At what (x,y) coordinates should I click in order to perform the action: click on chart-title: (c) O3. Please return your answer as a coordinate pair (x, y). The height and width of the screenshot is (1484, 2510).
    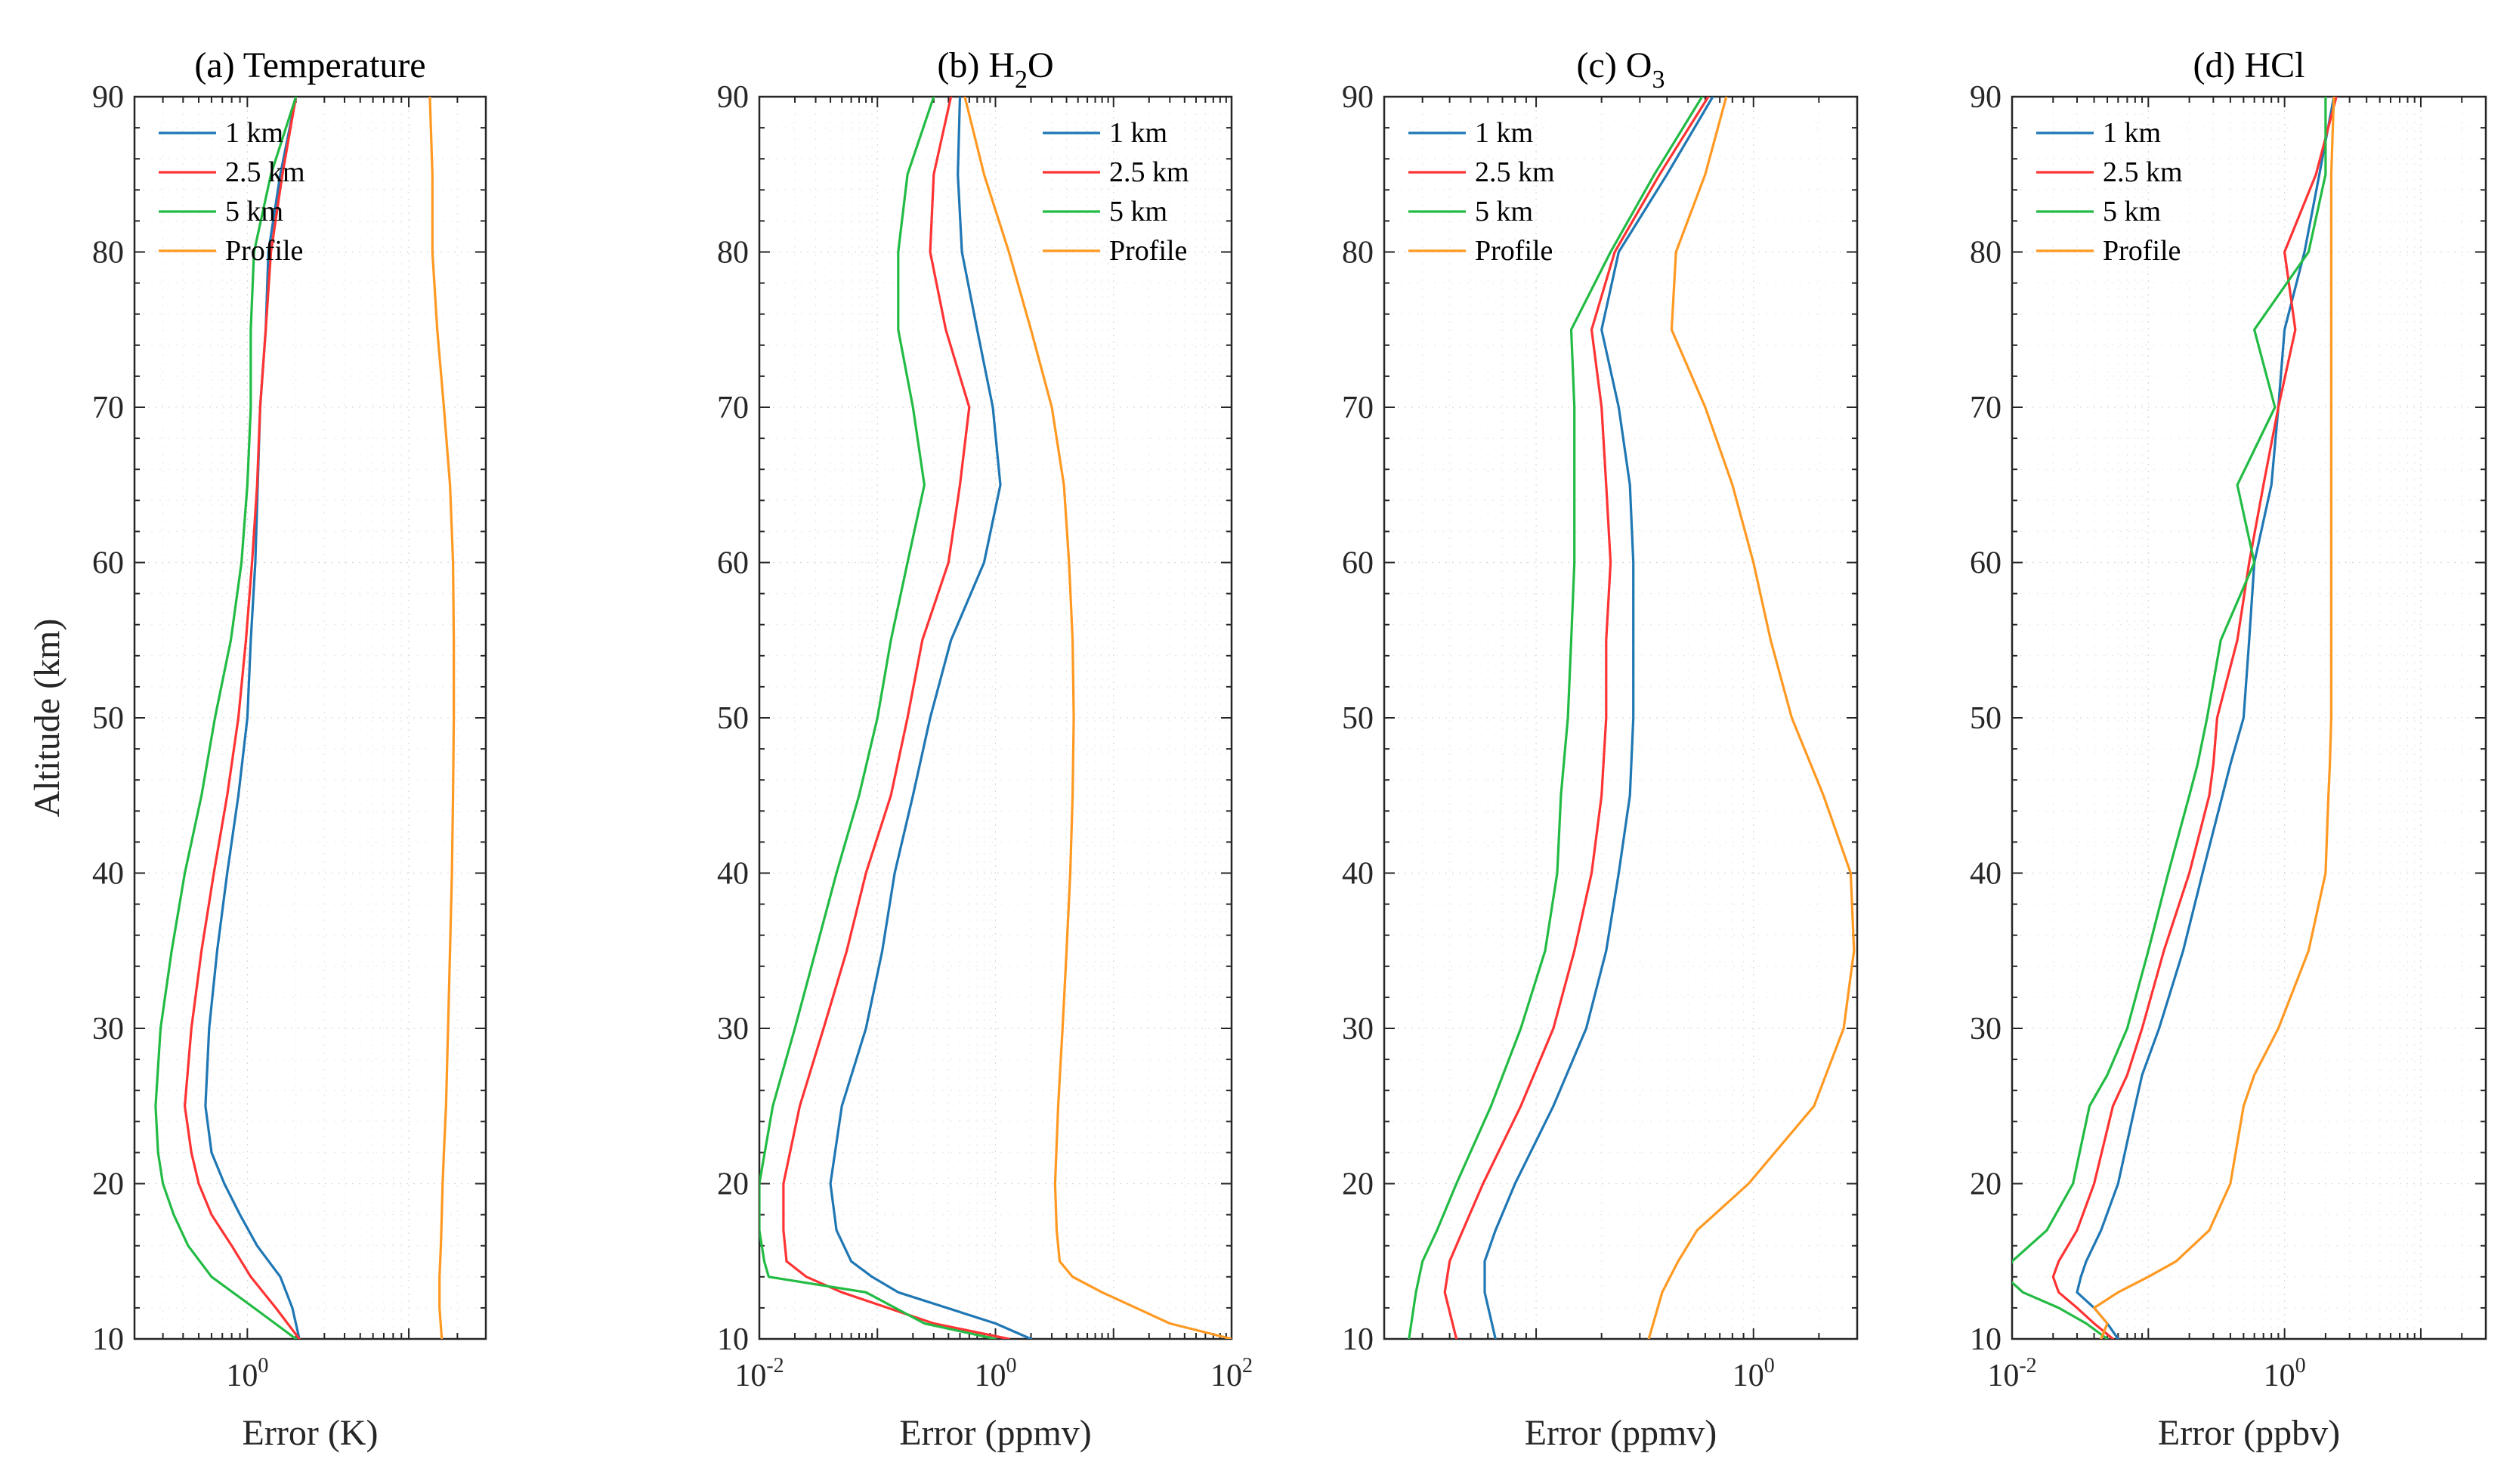
    Looking at the image, I should click on (1621, 69).